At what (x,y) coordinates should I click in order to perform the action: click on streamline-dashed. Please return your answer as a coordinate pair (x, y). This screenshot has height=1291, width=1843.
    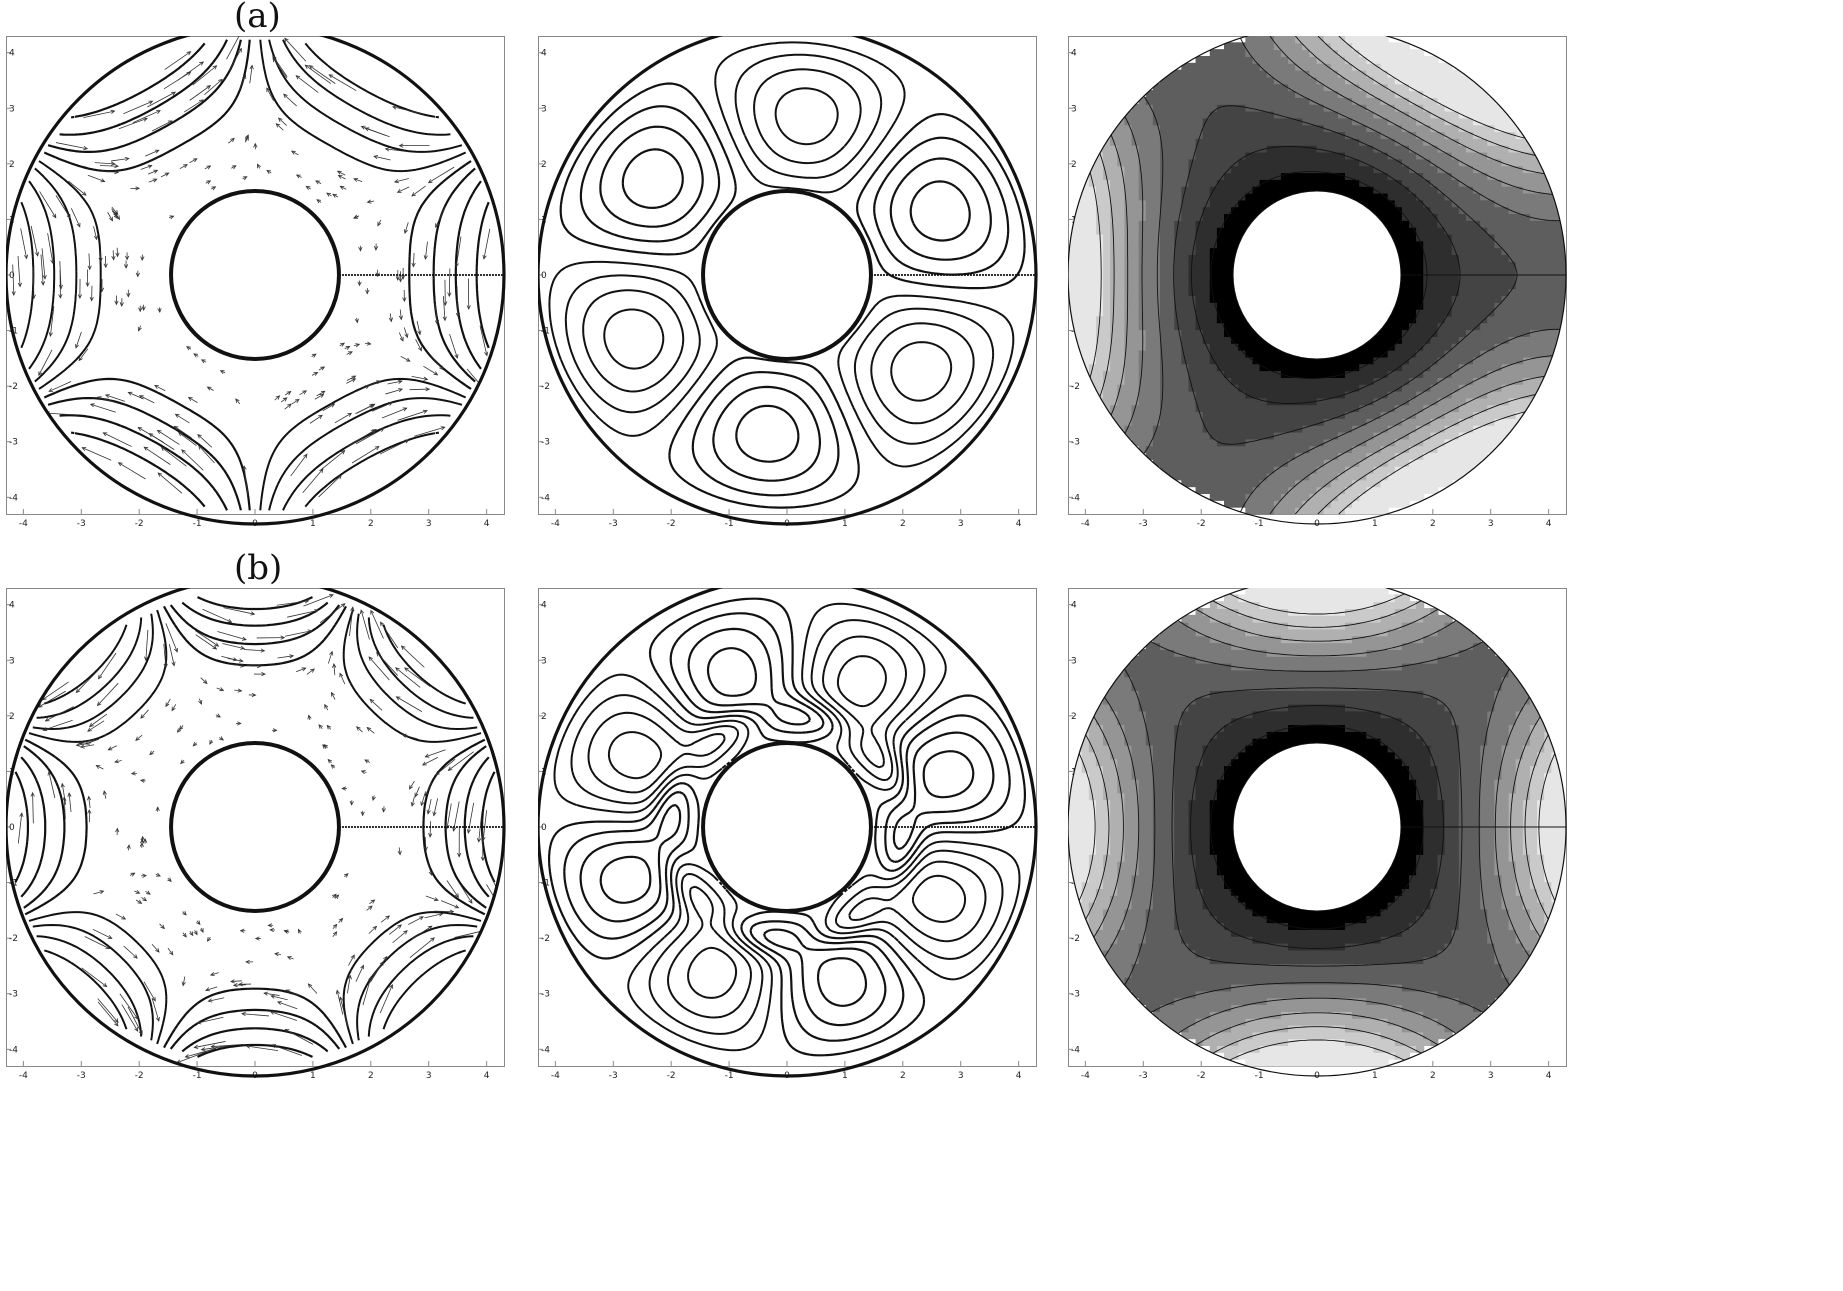
    Looking at the image, I should click on (779, 249).